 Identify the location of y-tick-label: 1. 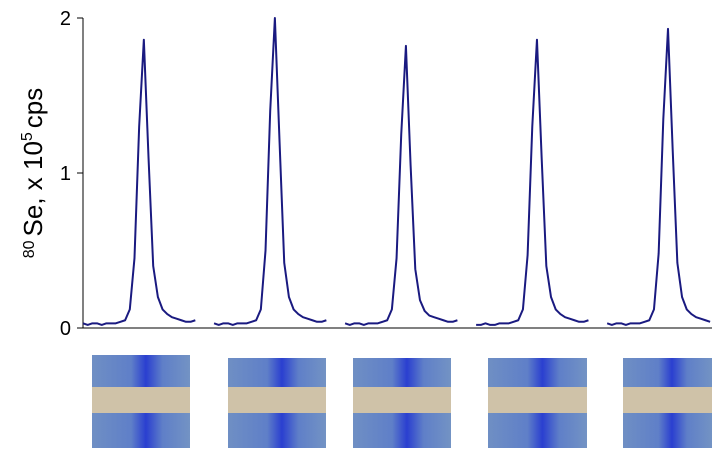
(65, 174).